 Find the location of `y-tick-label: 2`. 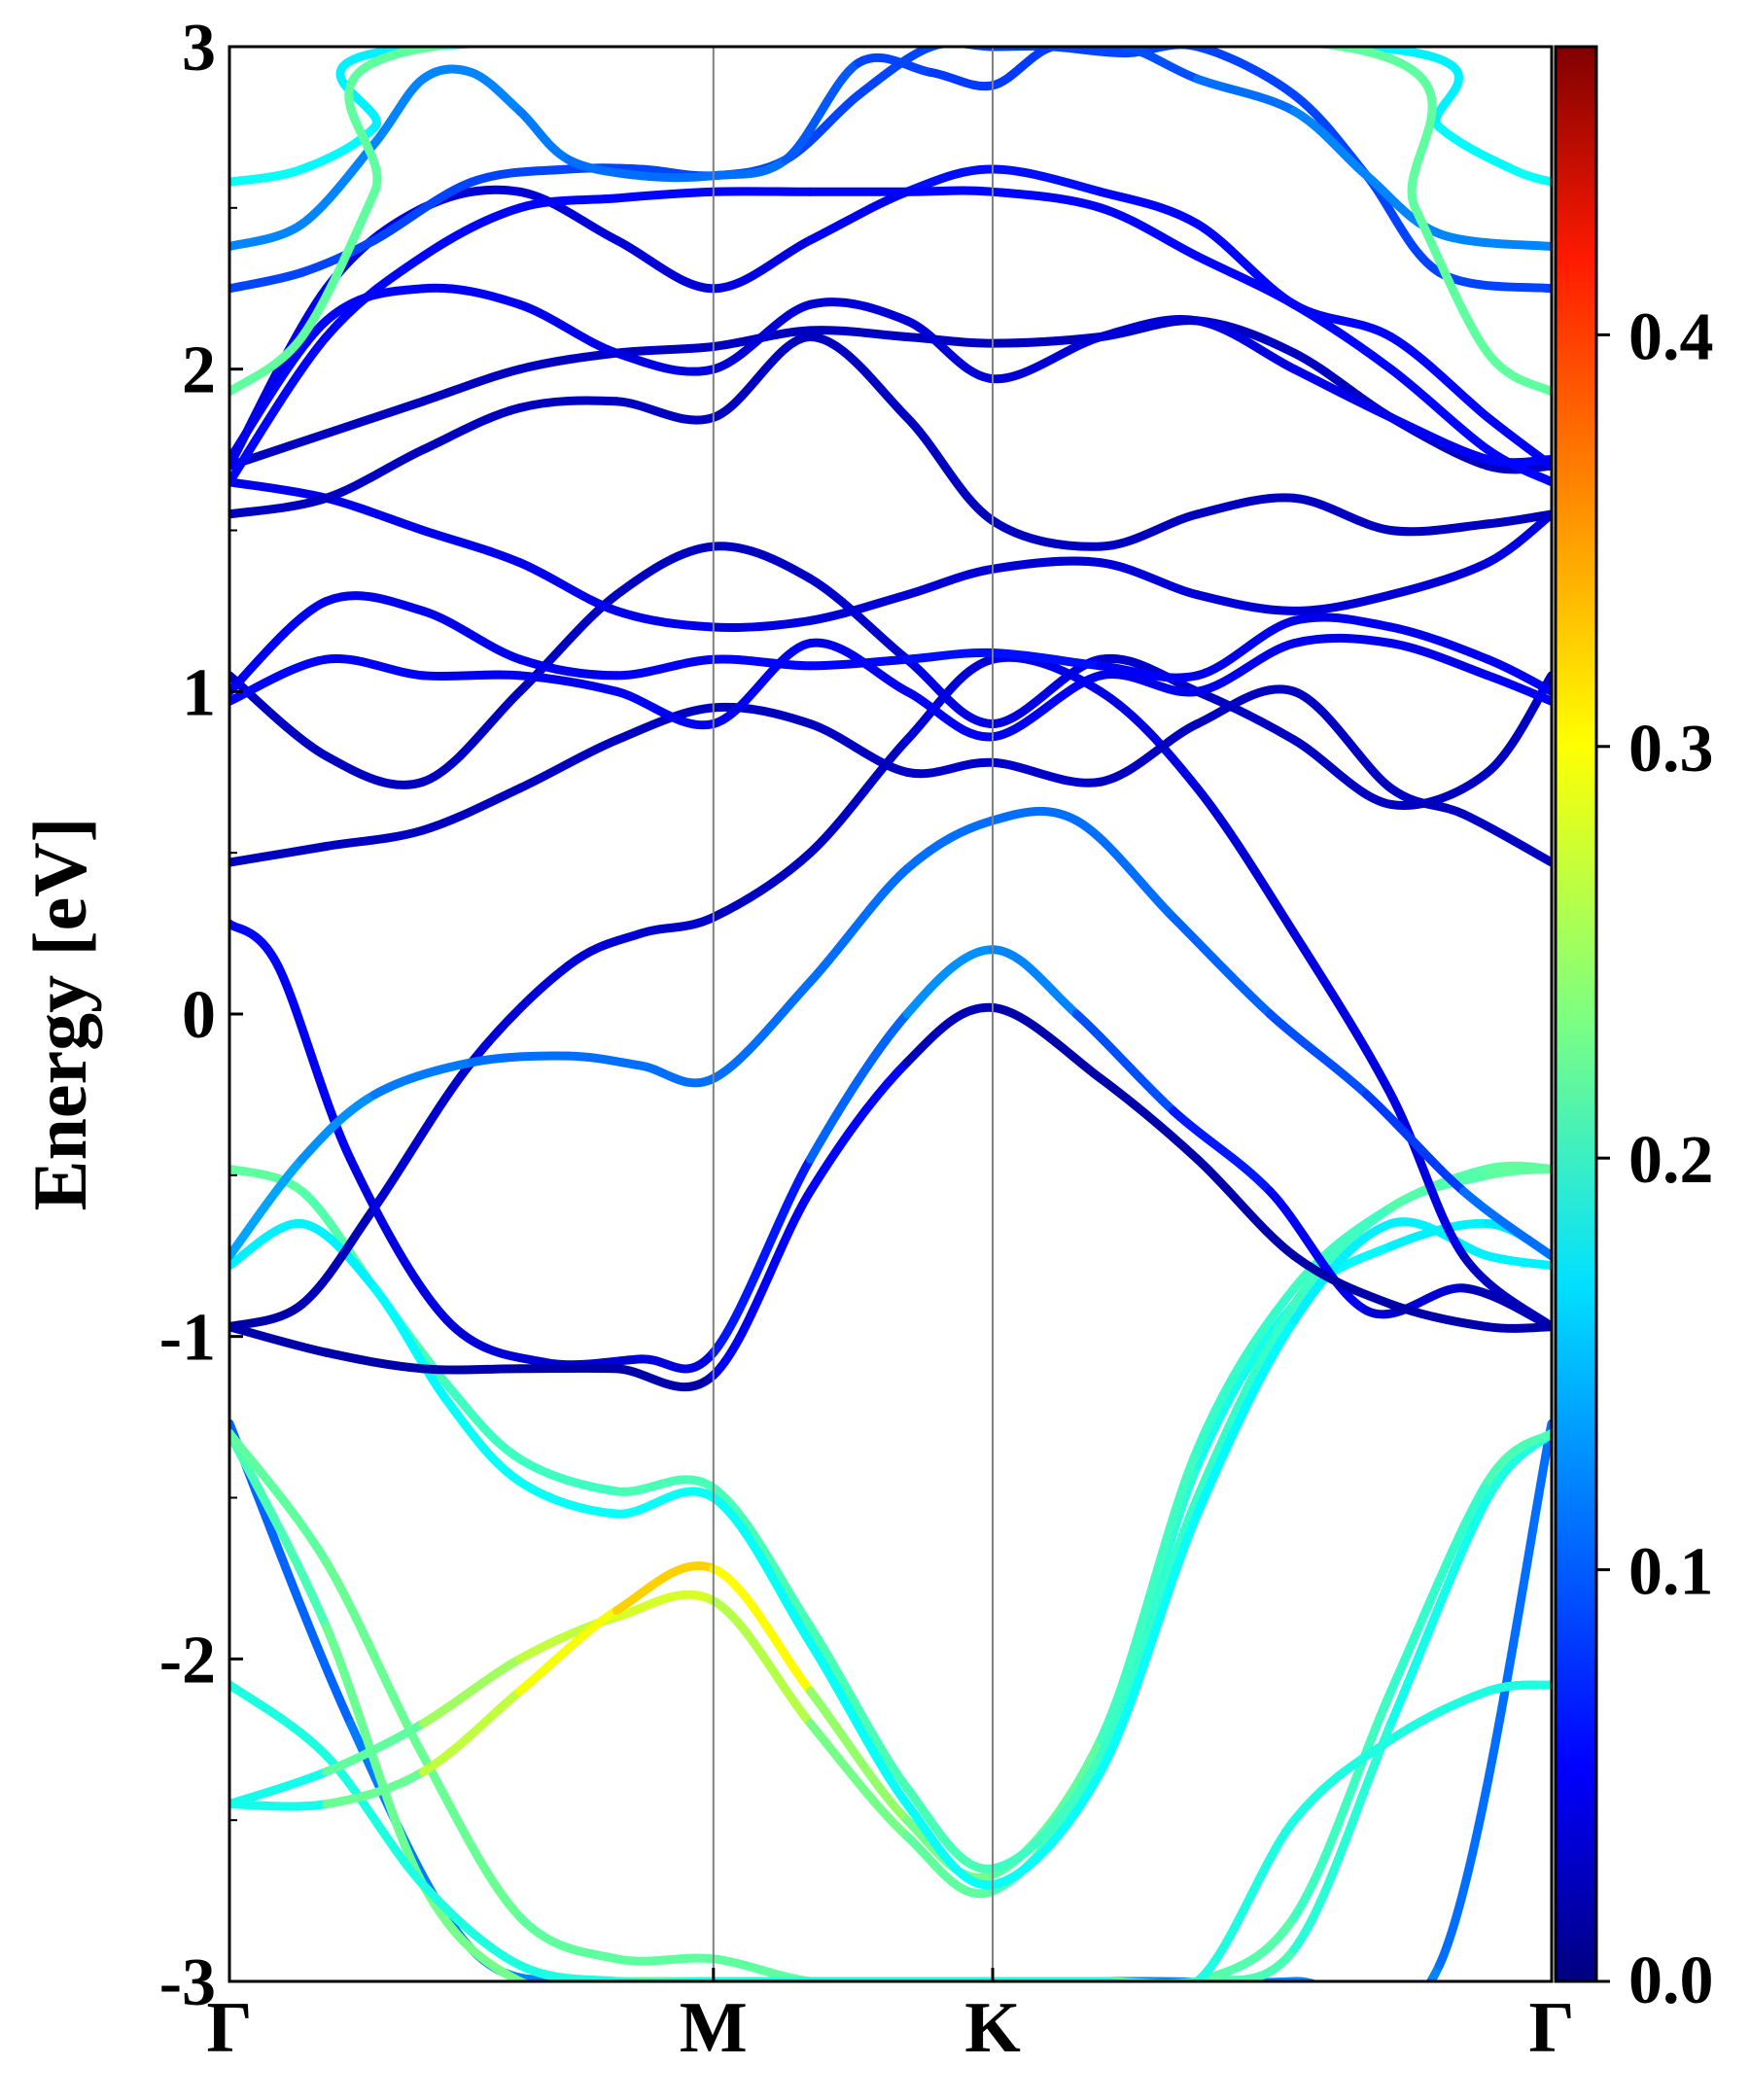

y-tick-label: 2 is located at coordinates (199, 370).